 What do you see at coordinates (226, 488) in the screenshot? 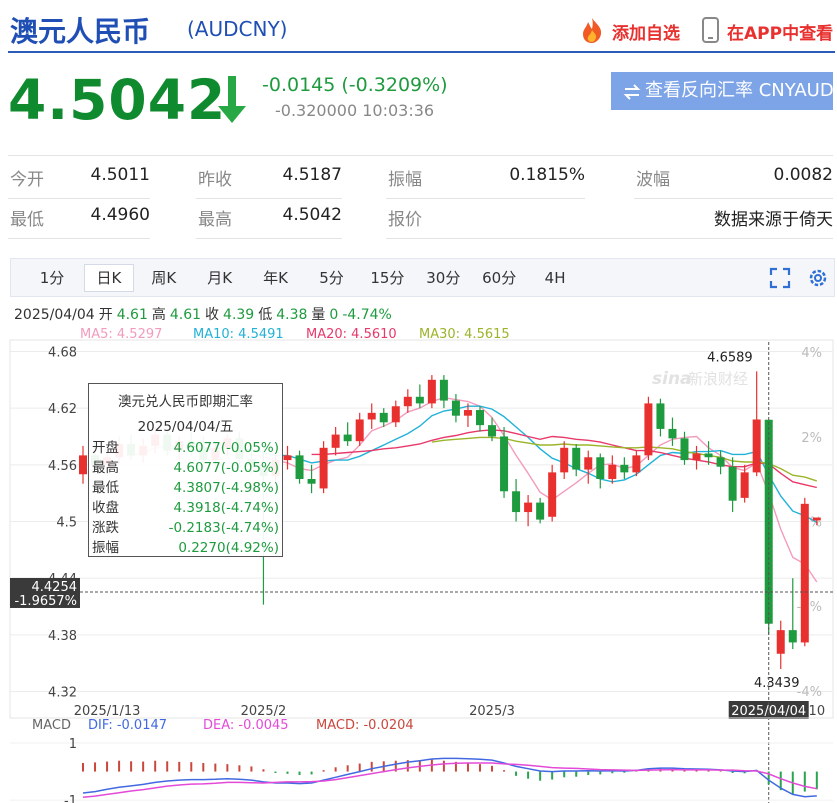
I see `tooltip-value: 4.3807(-4.98%)` at bounding box center [226, 488].